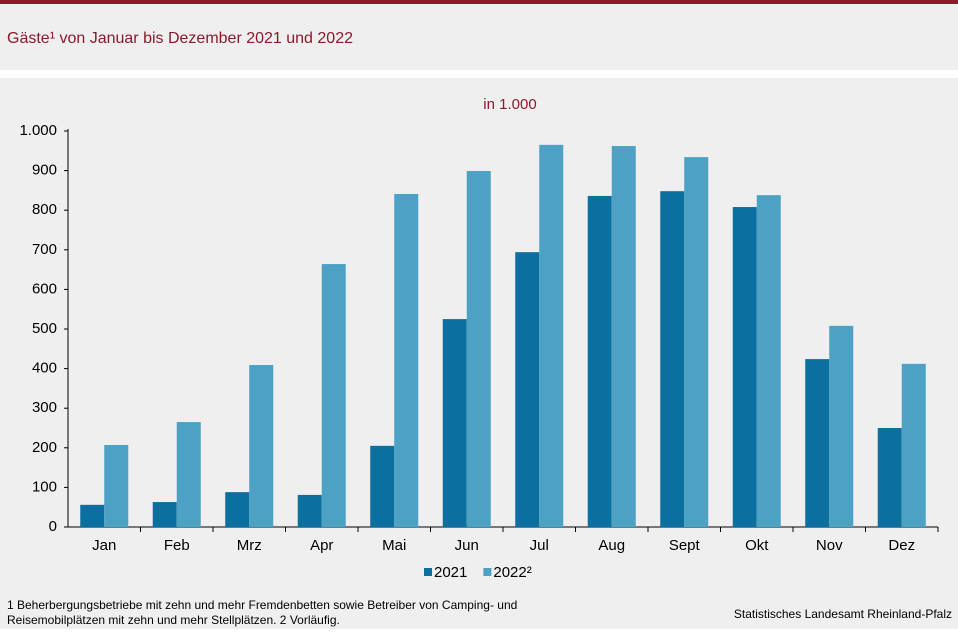 The height and width of the screenshot is (634, 958). Describe the element at coordinates (829, 545) in the screenshot. I see `x-tick-label: Nov` at that location.